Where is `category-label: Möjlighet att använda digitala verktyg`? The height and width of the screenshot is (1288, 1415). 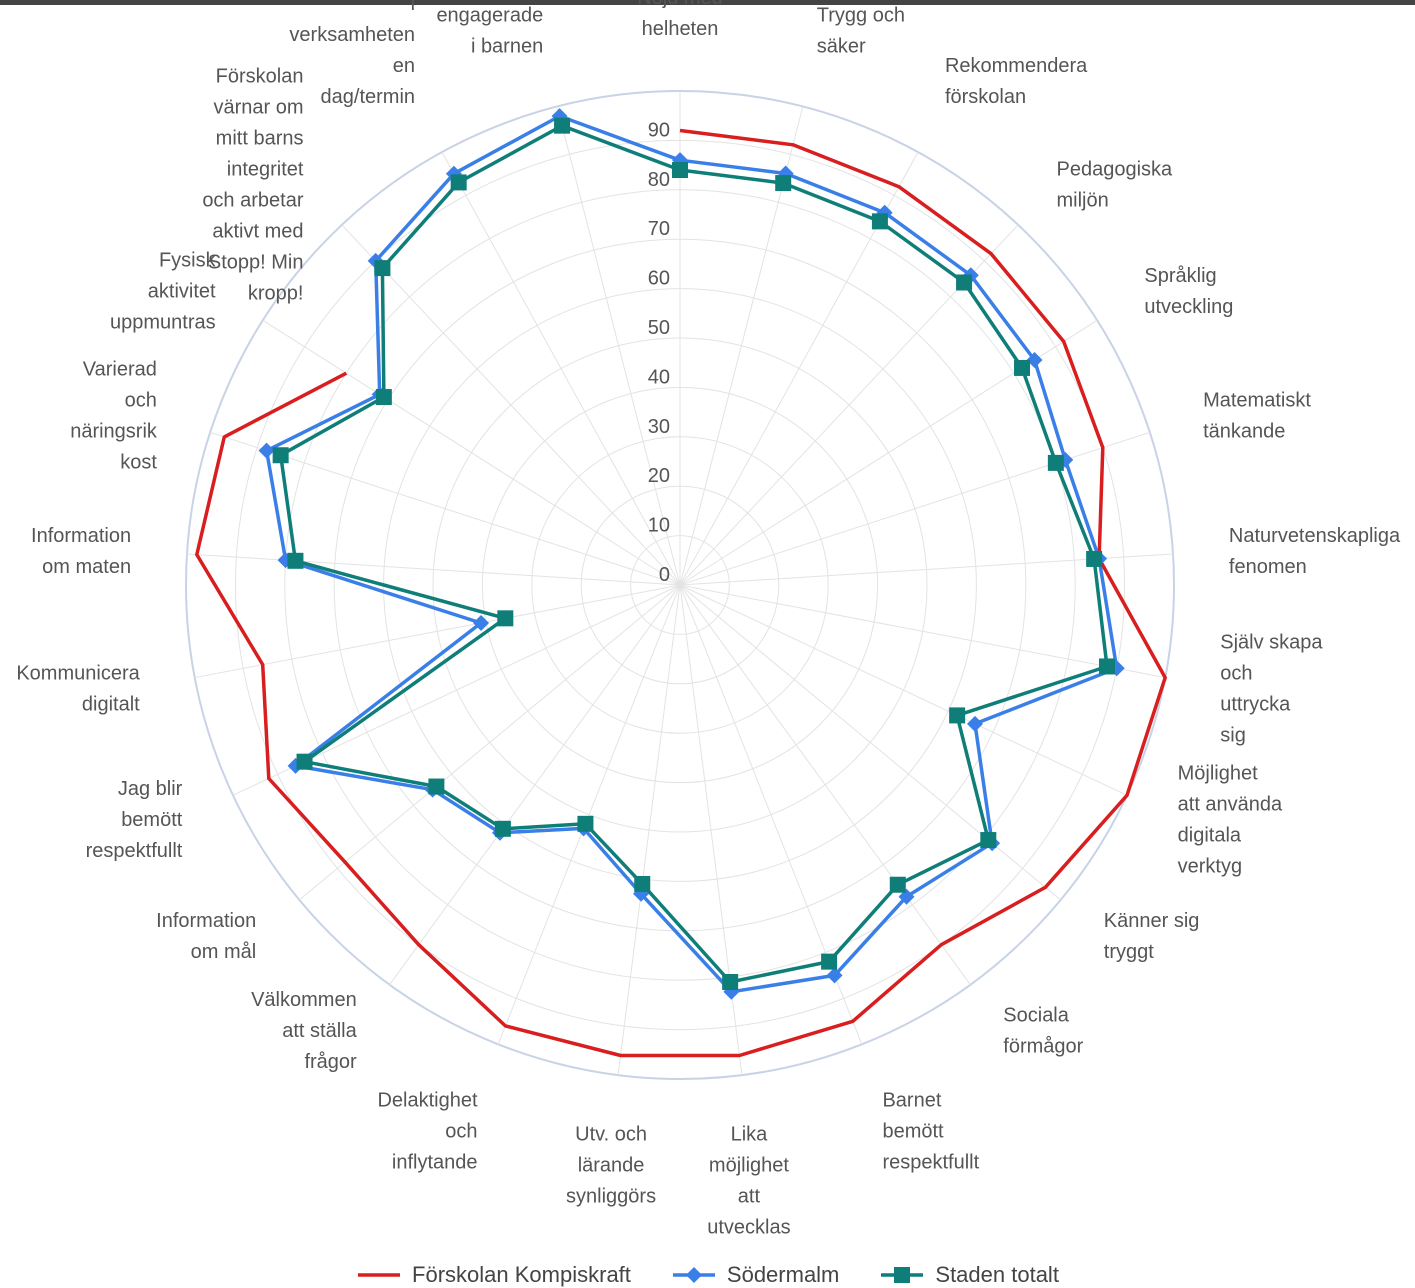 category-label: Möjlighet att använda digitala verktyg is located at coordinates (1230, 820).